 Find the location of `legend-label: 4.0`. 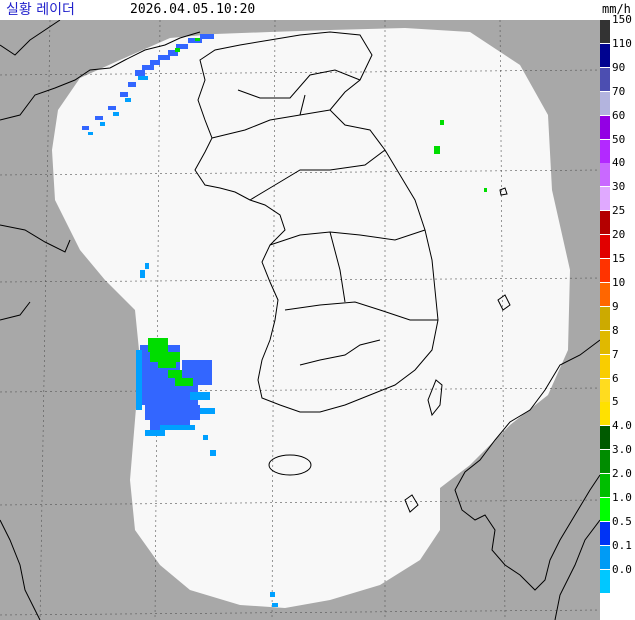

legend-label: 4.0 is located at coordinates (622, 426).